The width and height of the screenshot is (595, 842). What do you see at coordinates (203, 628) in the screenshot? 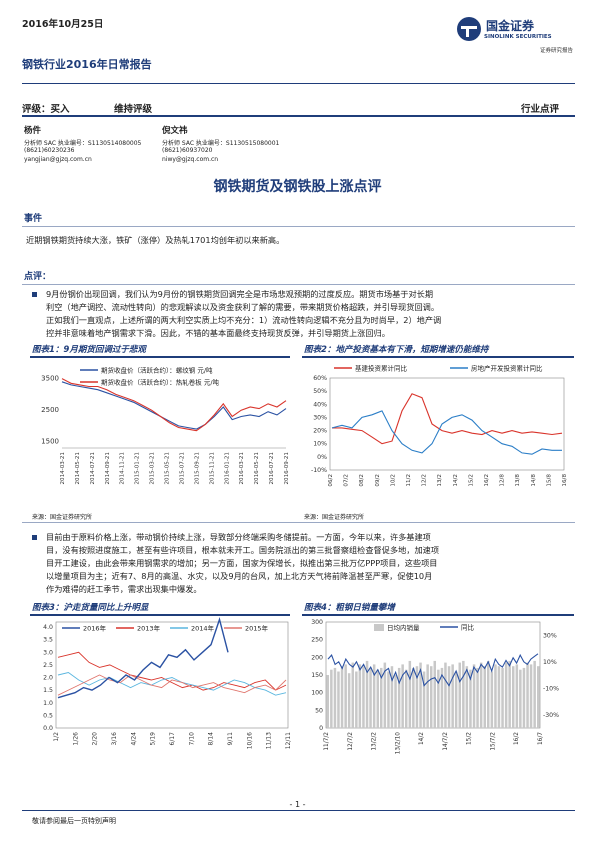
I see `legend-2014-label: 2014年` at bounding box center [203, 628].